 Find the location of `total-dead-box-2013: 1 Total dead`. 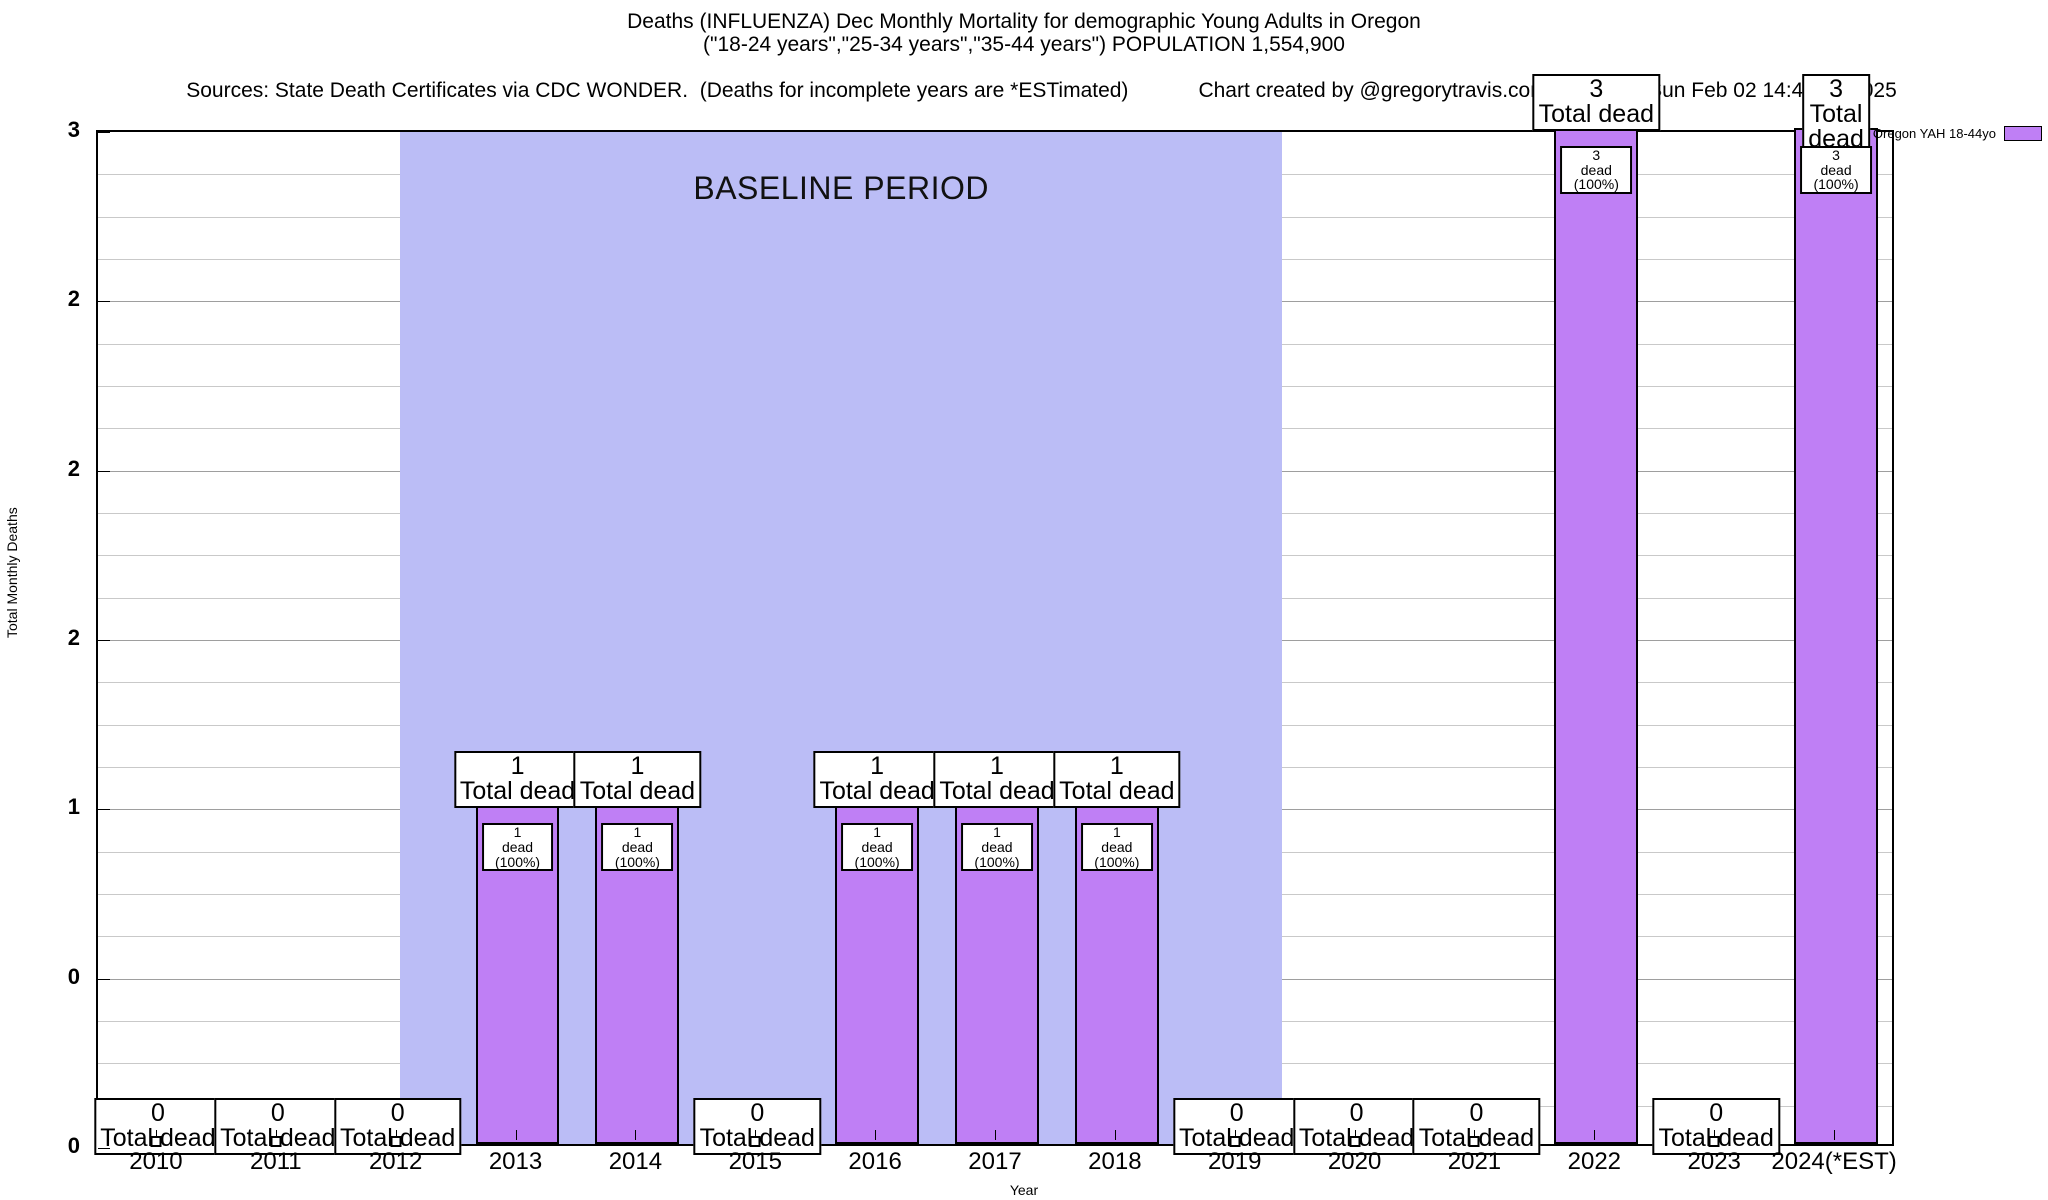

total-dead-box-2013: 1 Total dead is located at coordinates (517, 780).